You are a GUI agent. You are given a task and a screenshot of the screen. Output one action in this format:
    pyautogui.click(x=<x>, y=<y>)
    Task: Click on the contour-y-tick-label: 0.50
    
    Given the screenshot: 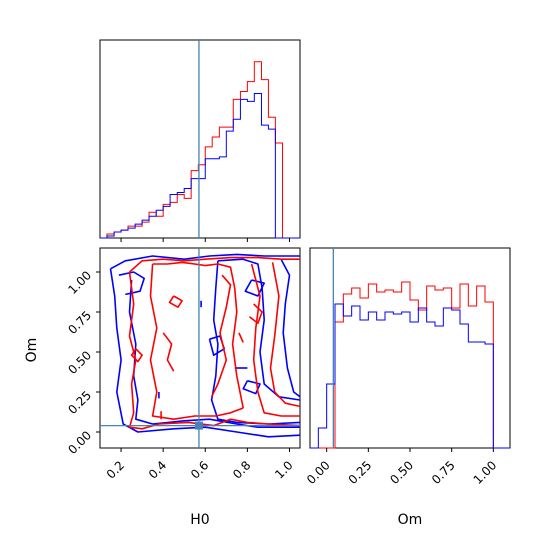 What is the action you would take?
    pyautogui.click(x=79, y=362)
    